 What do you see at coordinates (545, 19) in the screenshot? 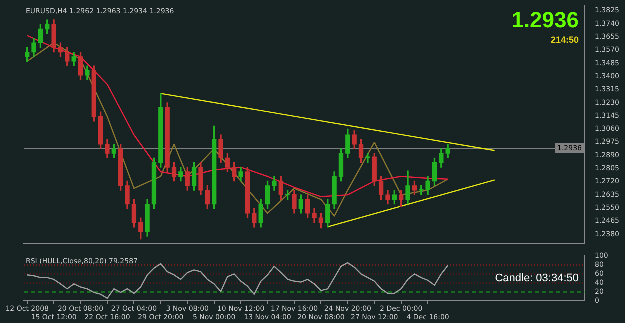
I see `annotation: 1.2936` at bounding box center [545, 19].